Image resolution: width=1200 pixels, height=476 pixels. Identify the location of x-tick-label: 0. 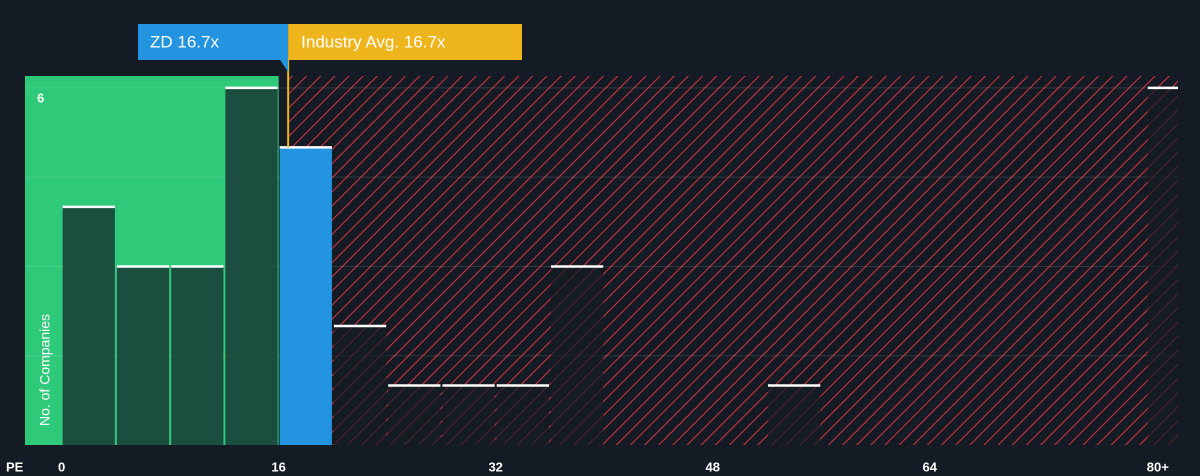
(61, 466).